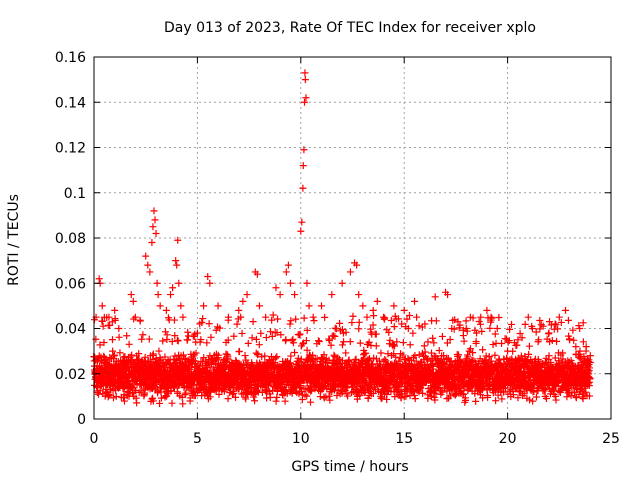 This screenshot has height=480, width=640. Describe the element at coordinates (70, 149) in the screenshot. I see `y-tick-label: 0.12` at that location.